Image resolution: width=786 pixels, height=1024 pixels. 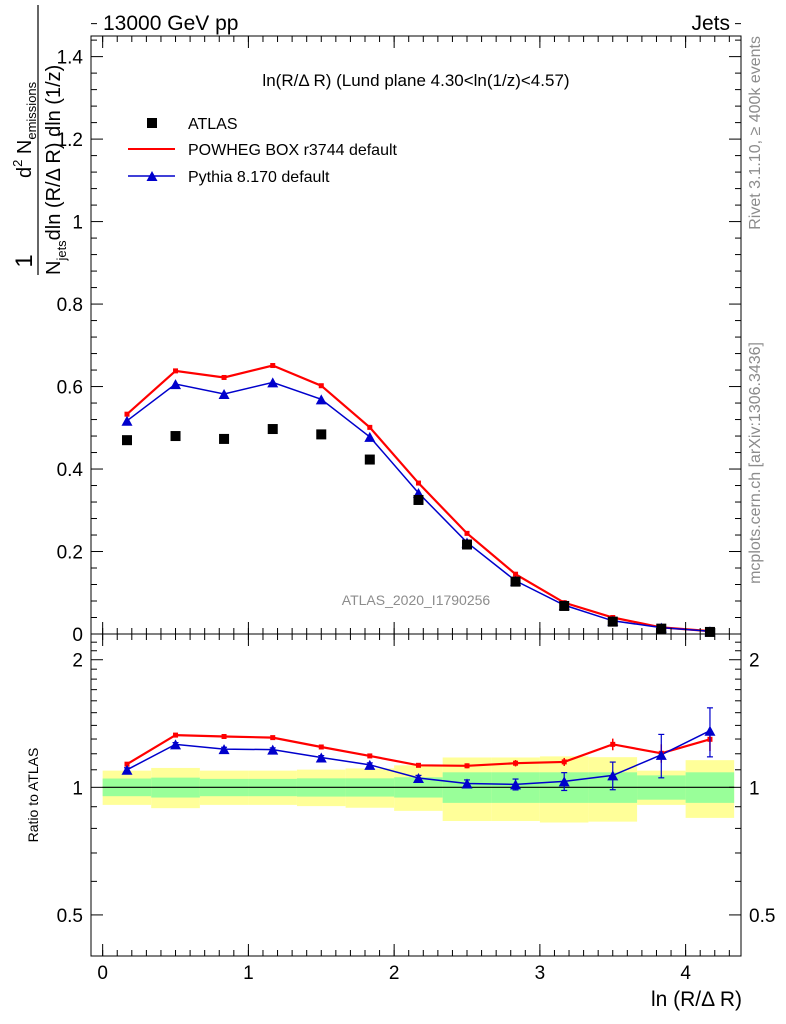 I want to click on ratio-ylabel: Ratio to ATLAS, so click(x=33, y=795).